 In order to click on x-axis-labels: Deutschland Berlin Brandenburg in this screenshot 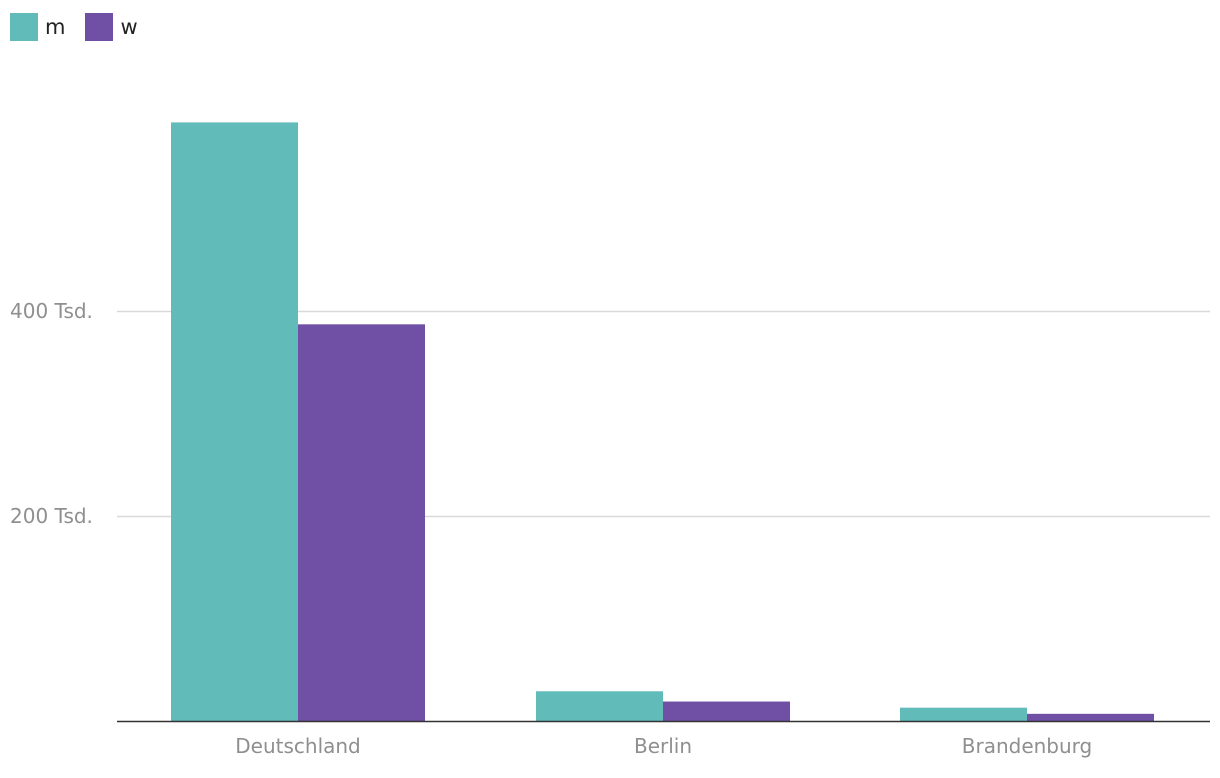, I will do `click(663, 746)`.